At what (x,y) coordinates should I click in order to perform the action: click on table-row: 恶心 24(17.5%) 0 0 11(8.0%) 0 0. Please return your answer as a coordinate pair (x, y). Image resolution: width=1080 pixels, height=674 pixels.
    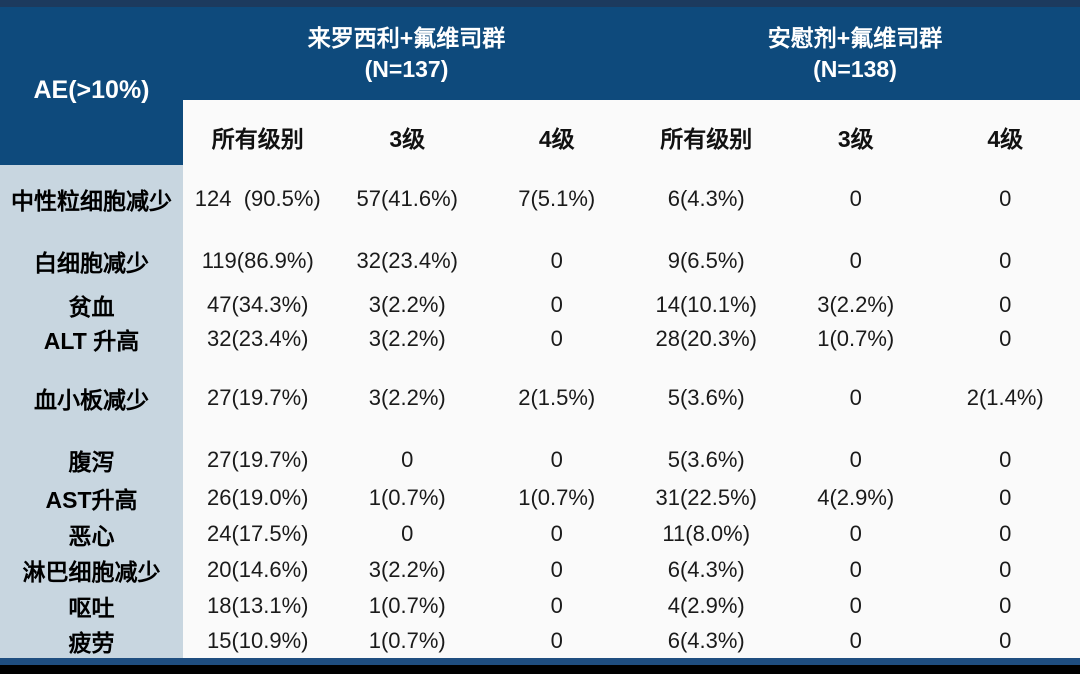
    Looking at the image, I should click on (540, 534).